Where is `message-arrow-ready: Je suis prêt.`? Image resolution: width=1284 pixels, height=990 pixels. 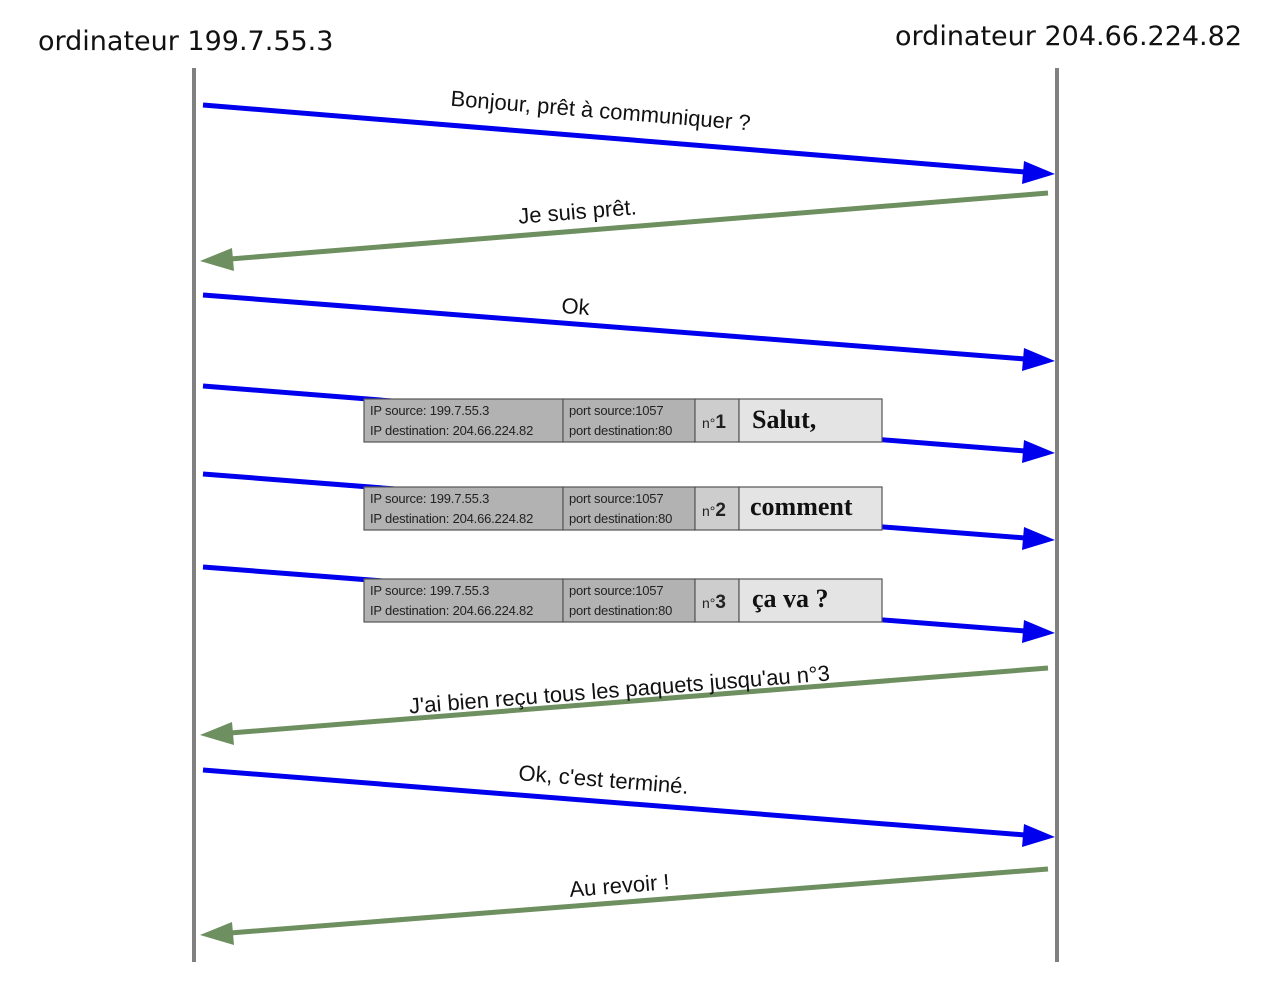 message-arrow-ready: Je suis prêt. is located at coordinates (624, 230).